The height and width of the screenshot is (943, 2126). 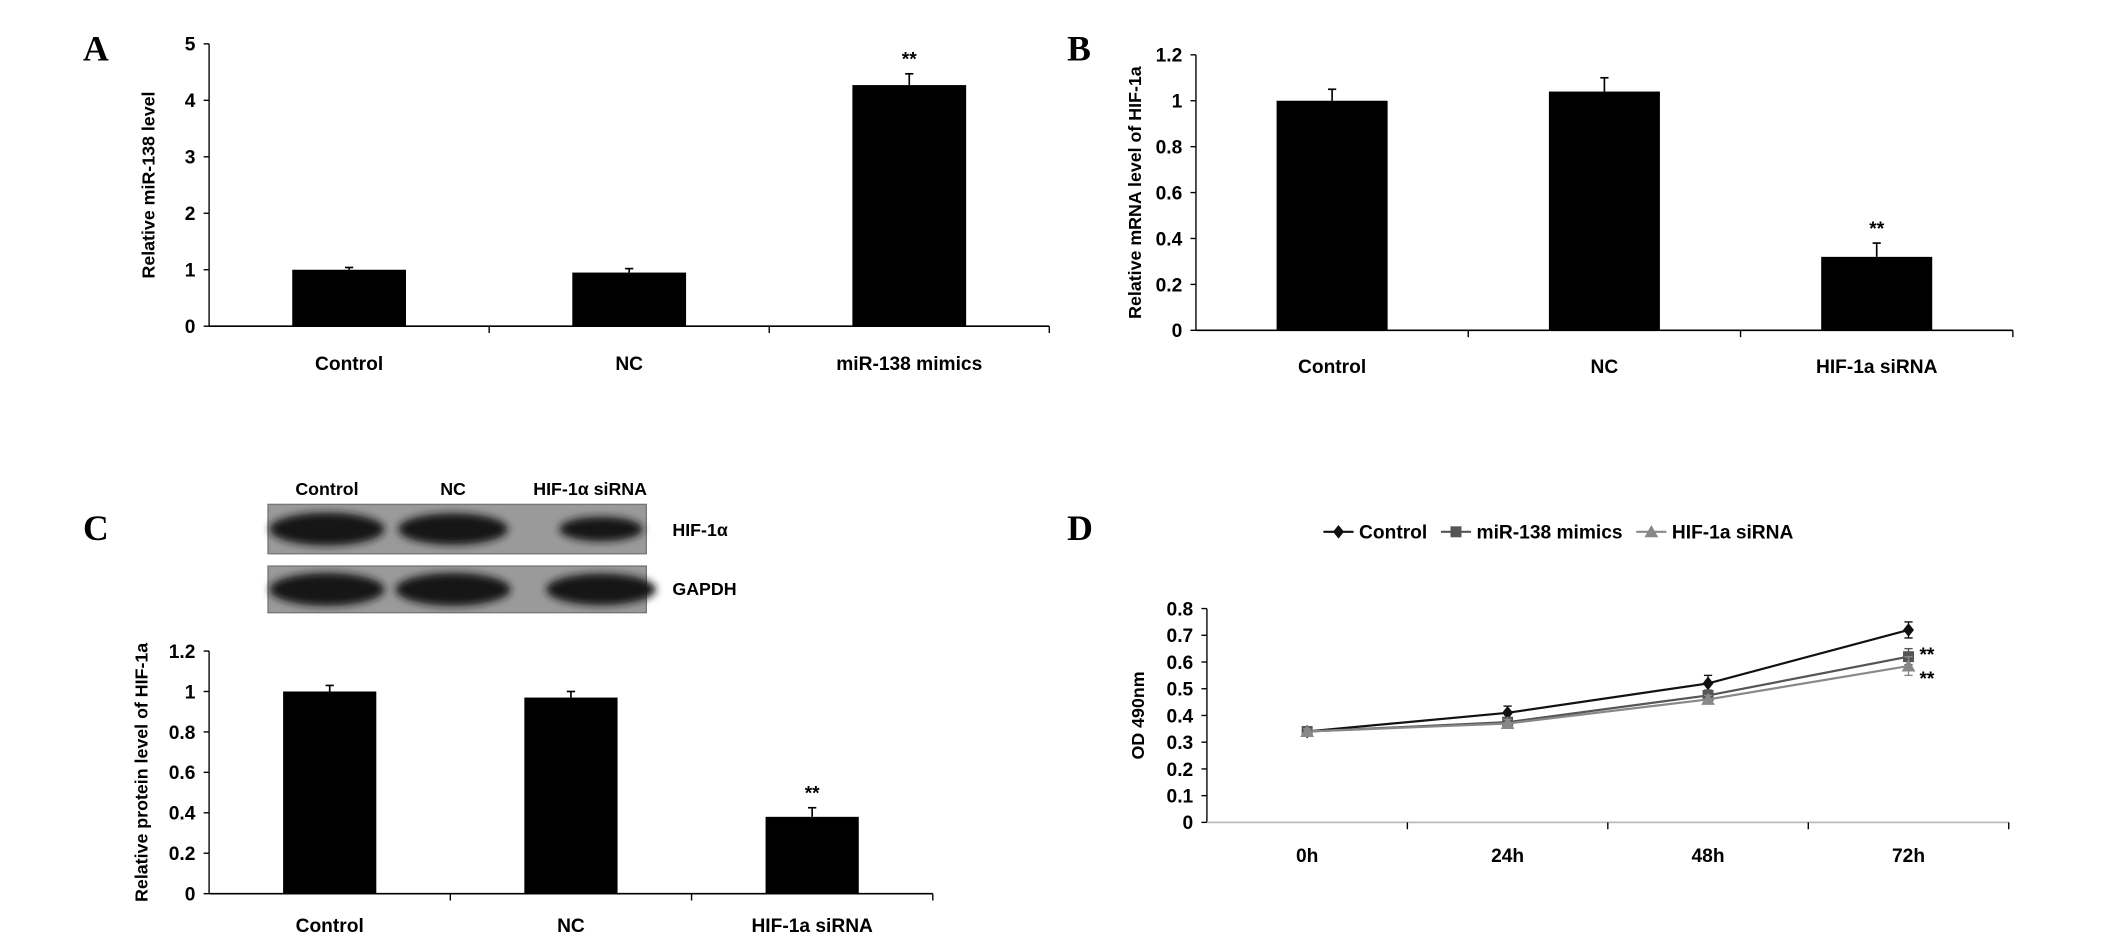 What do you see at coordinates (453, 489) in the screenshot?
I see `blot-lane-label: NC` at bounding box center [453, 489].